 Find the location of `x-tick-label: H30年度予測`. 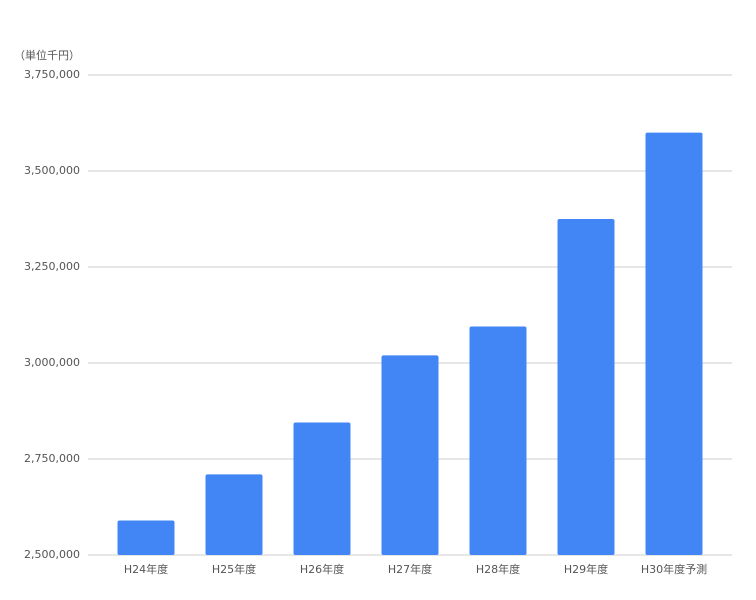

x-tick-label: H30年度予測 is located at coordinates (674, 569).